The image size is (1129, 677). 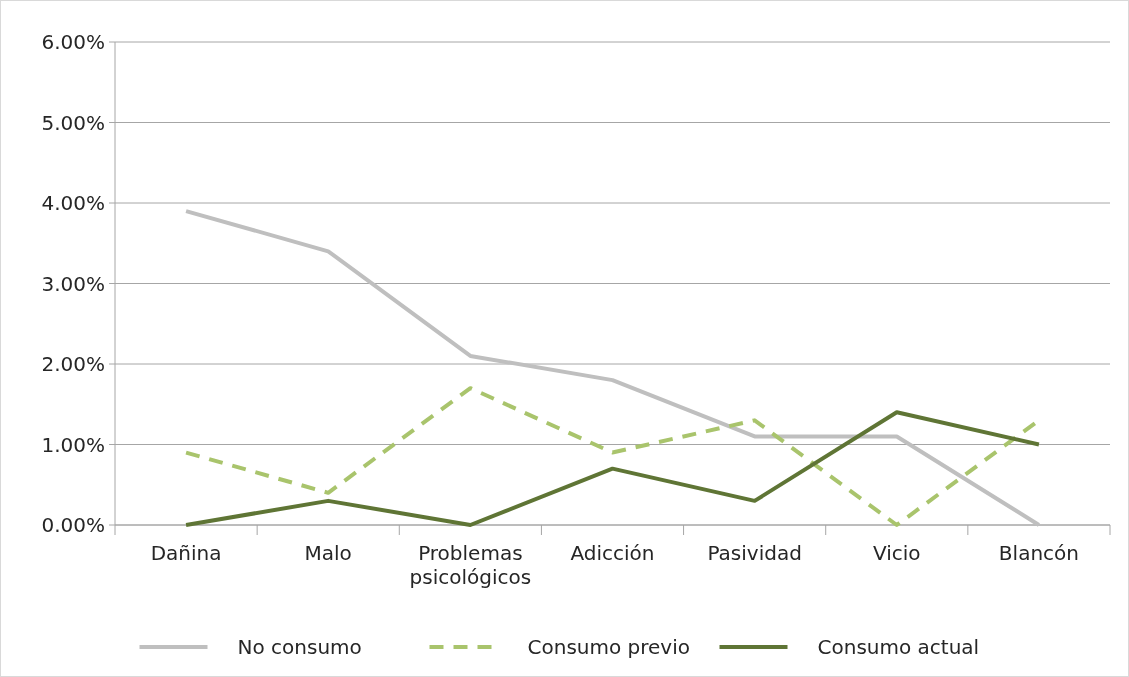 What do you see at coordinates (612, 553) in the screenshot?
I see `x-tick-label: Adicción` at bounding box center [612, 553].